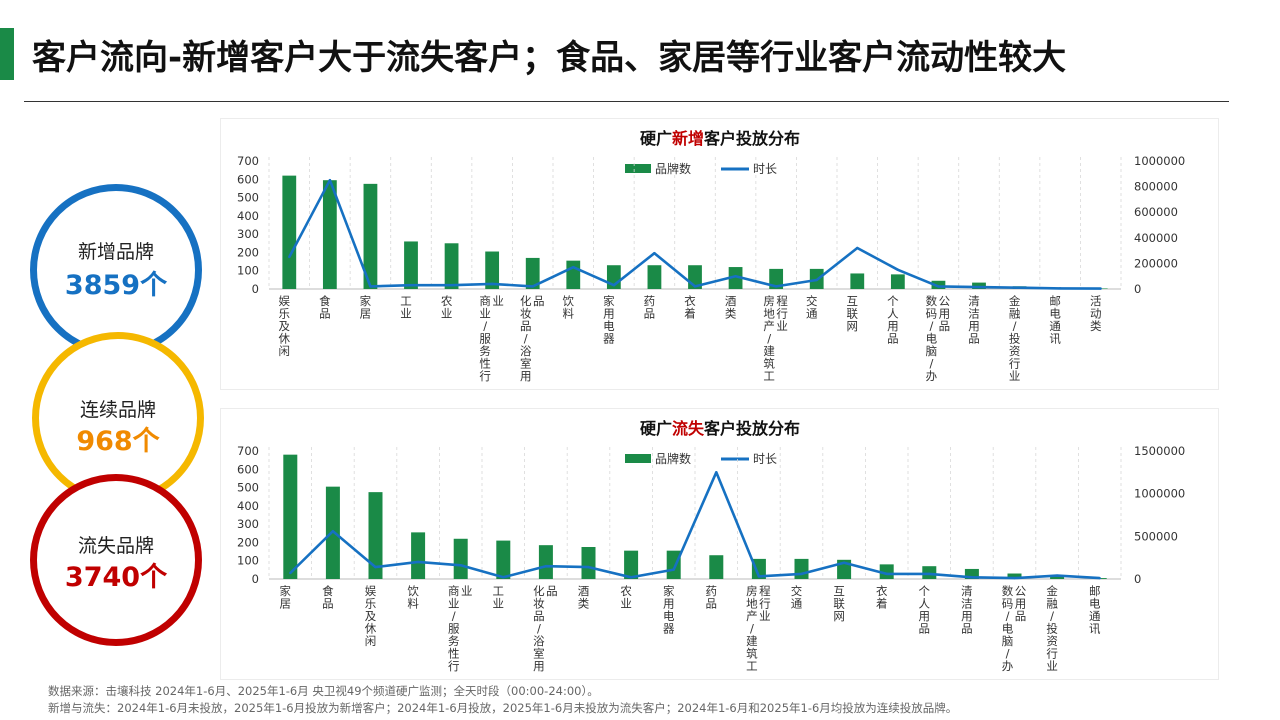 The width and height of the screenshot is (1280, 720). What do you see at coordinates (782, 301) in the screenshot?
I see `x-category-char: 程` at bounding box center [782, 301].